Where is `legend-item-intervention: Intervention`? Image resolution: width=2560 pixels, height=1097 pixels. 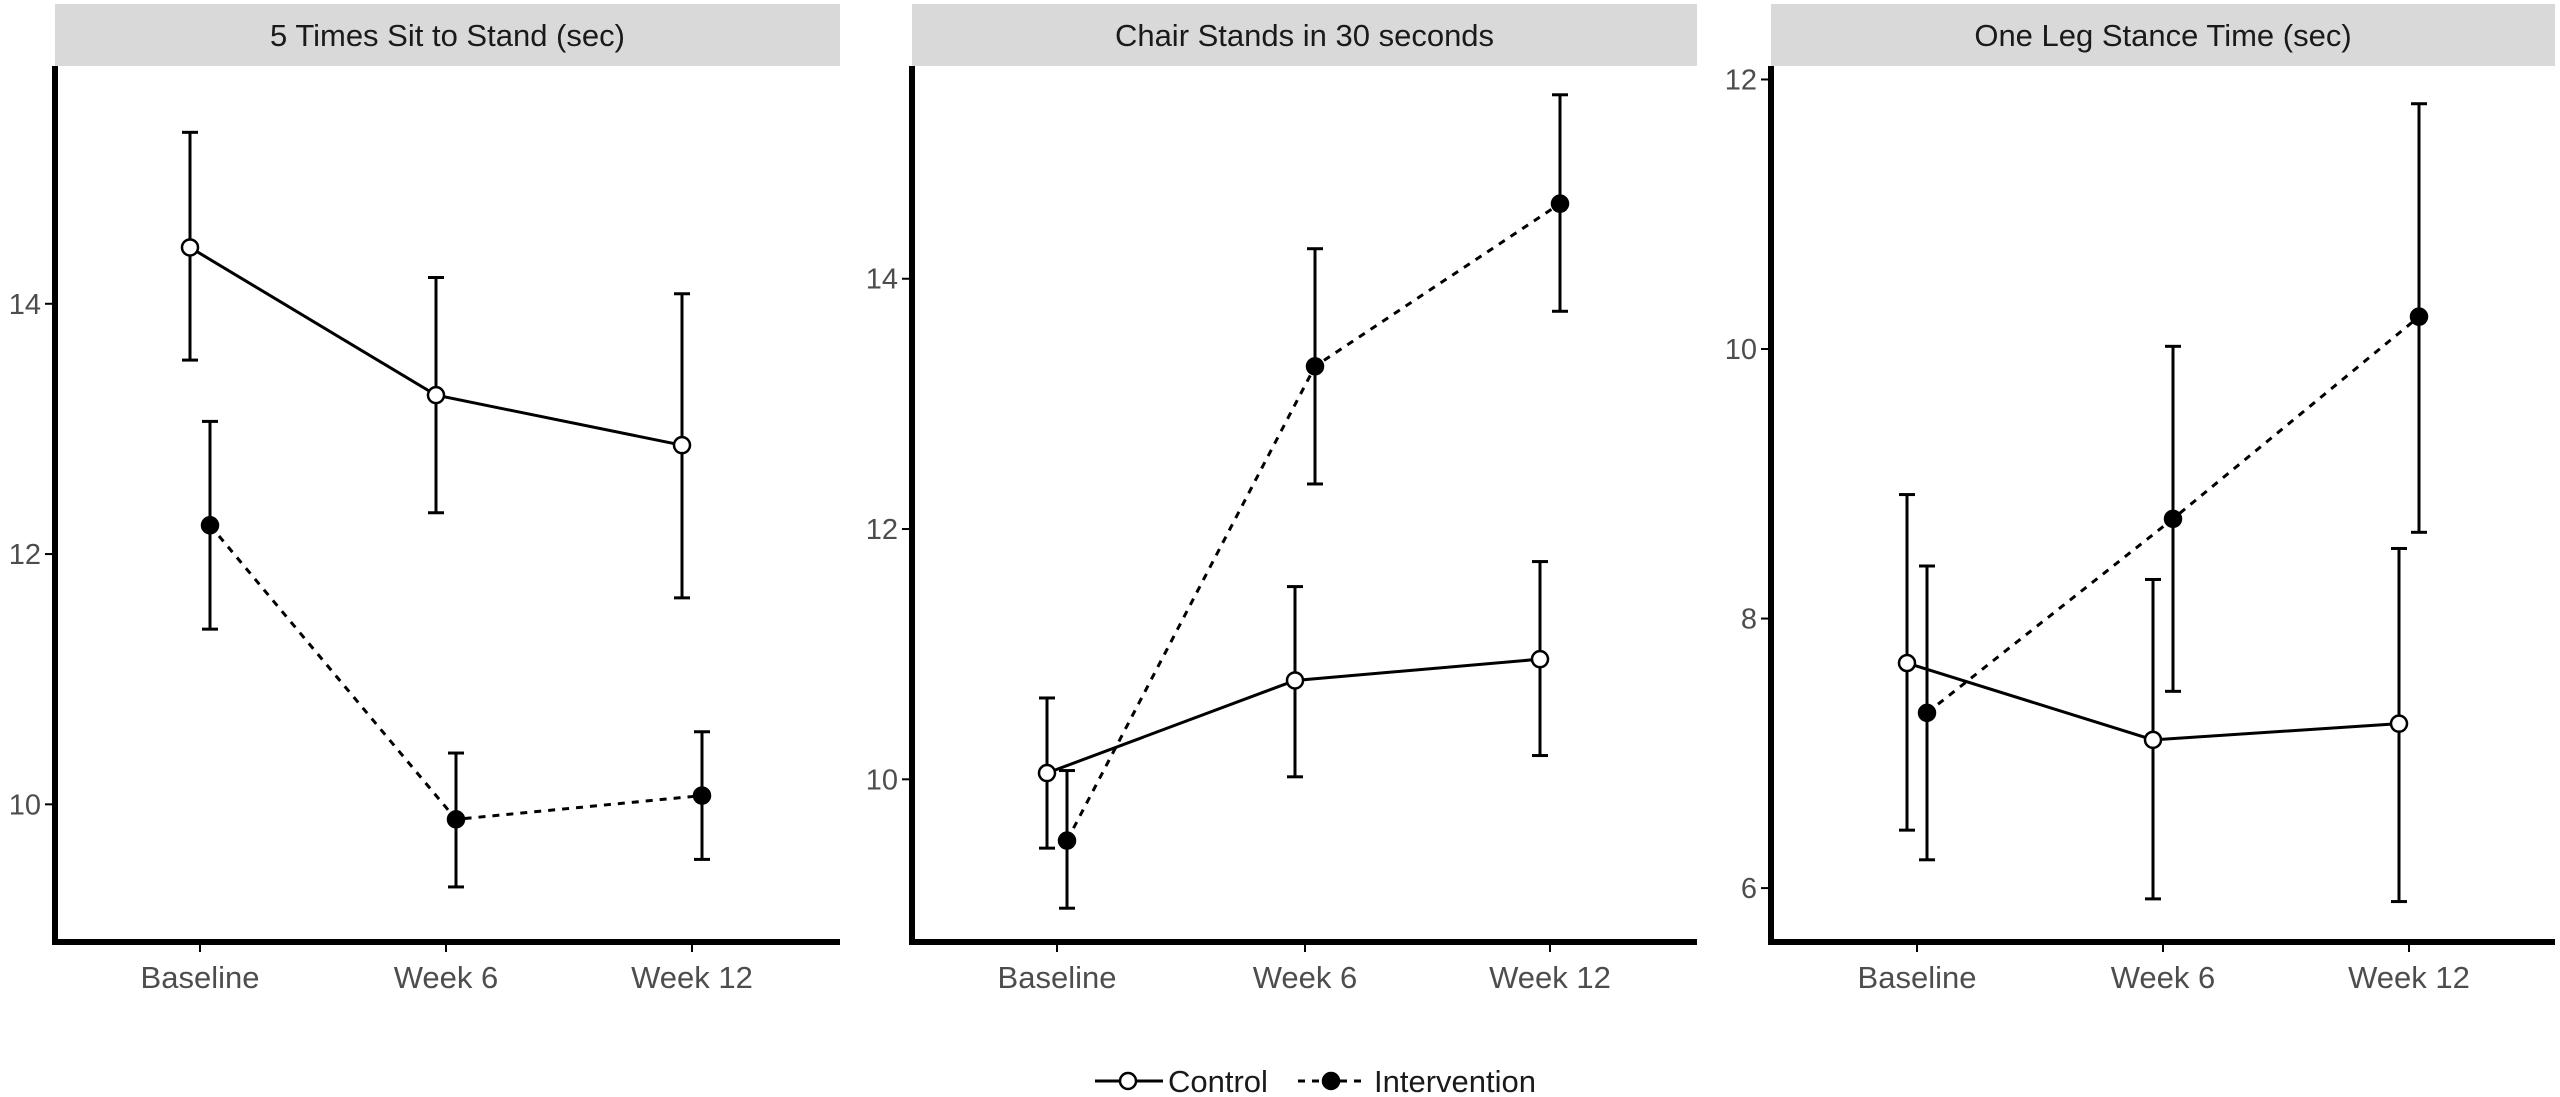
legend-item-intervention: Intervention is located at coordinates (1417, 1080).